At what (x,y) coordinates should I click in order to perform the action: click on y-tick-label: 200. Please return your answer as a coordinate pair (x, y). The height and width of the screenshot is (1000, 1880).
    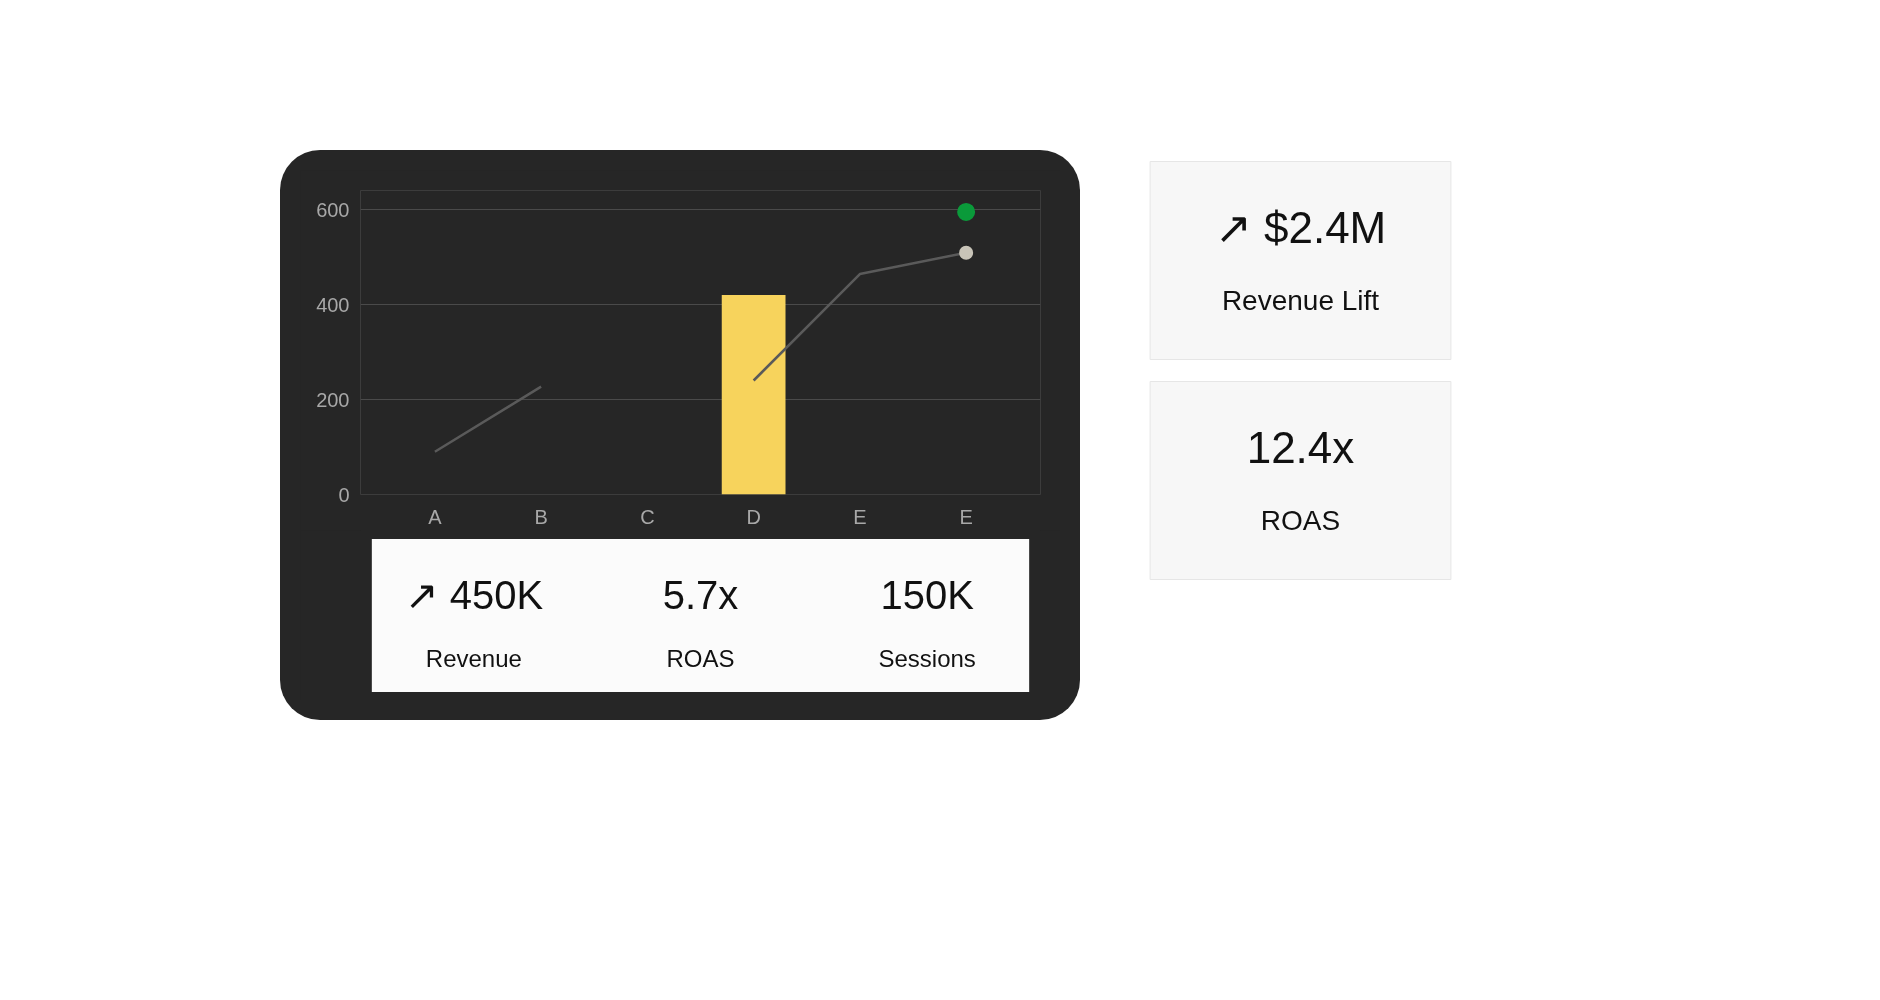
    Looking at the image, I should click on (333, 399).